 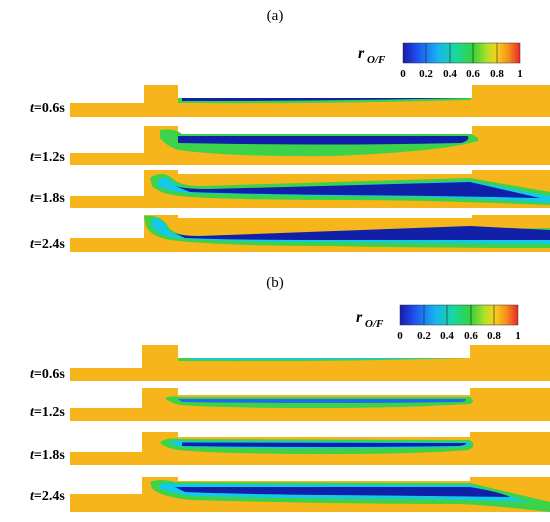 I want to click on tick-b-2: 0.4, so click(x=447, y=336).